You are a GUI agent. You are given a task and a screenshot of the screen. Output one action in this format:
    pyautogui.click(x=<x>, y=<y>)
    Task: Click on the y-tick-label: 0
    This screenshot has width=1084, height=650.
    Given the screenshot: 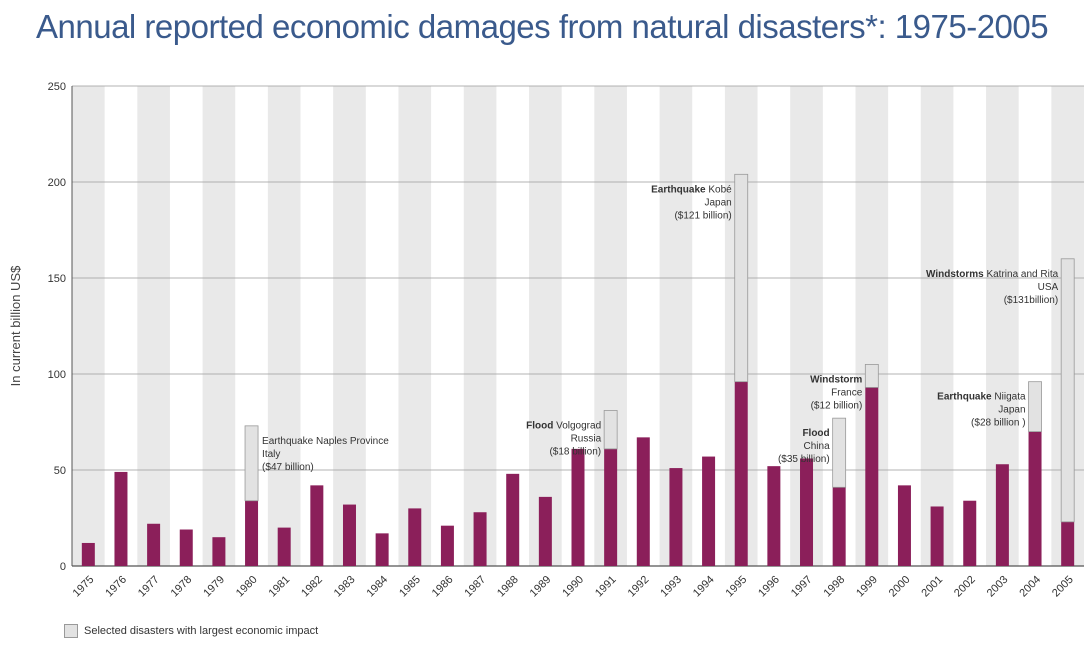 What is the action you would take?
    pyautogui.click(x=63, y=567)
    